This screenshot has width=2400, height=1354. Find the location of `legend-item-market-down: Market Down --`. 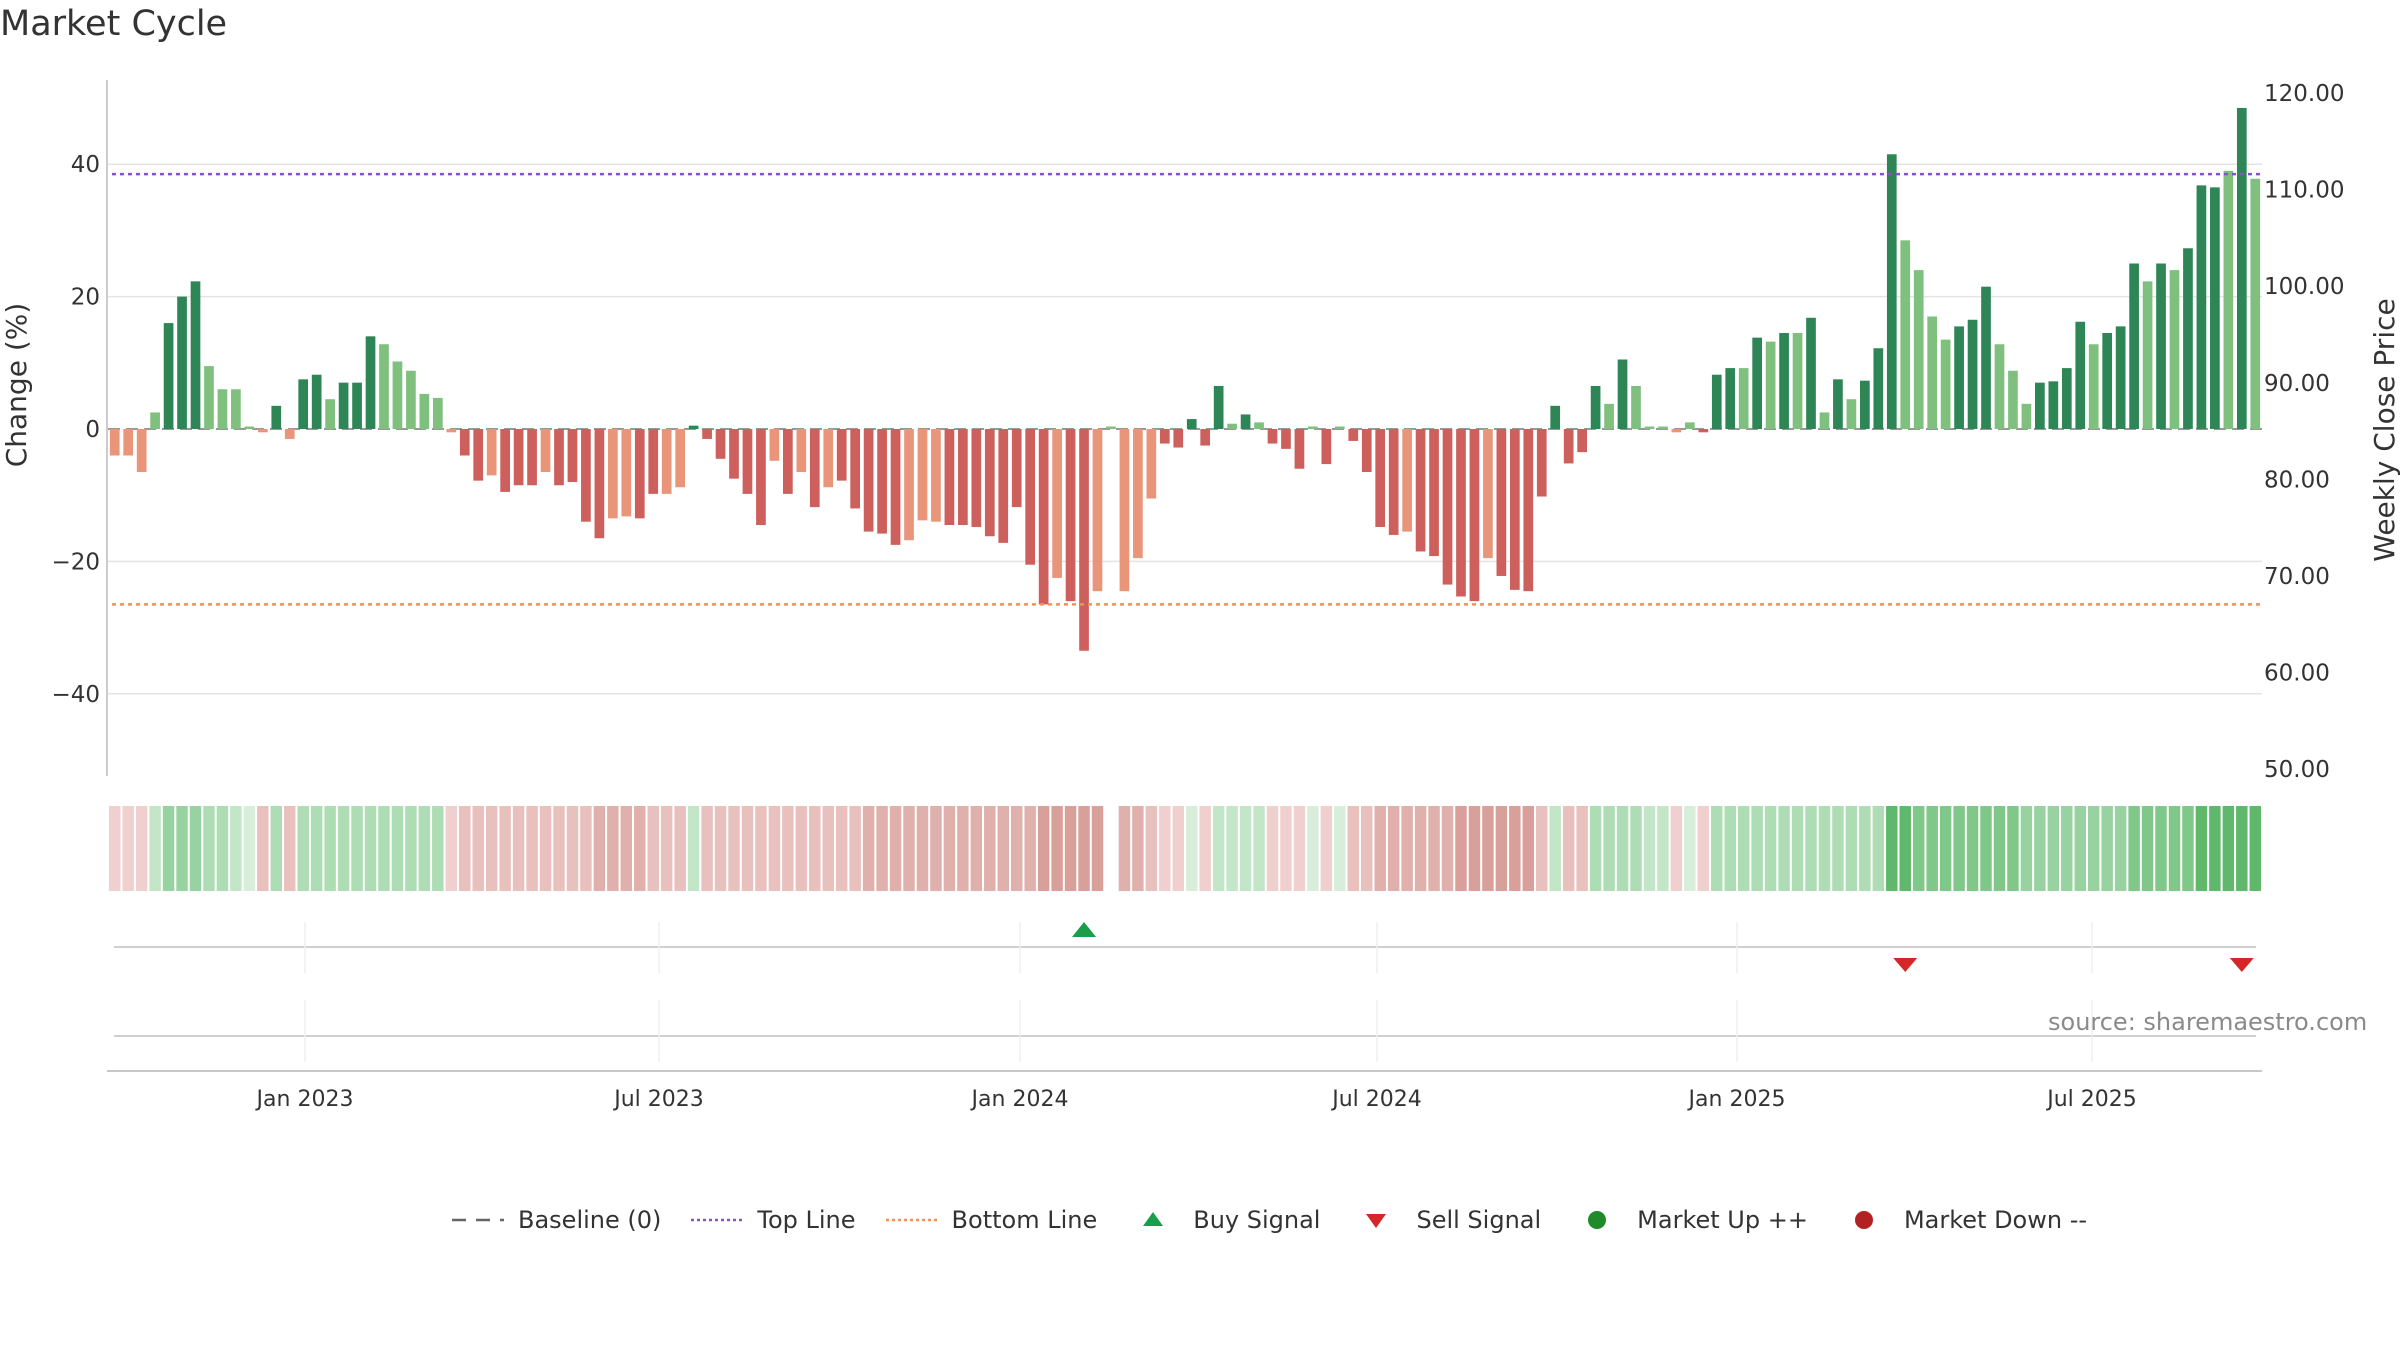

legend-item-market-down: Market Down -- is located at coordinates (1960, 1220).